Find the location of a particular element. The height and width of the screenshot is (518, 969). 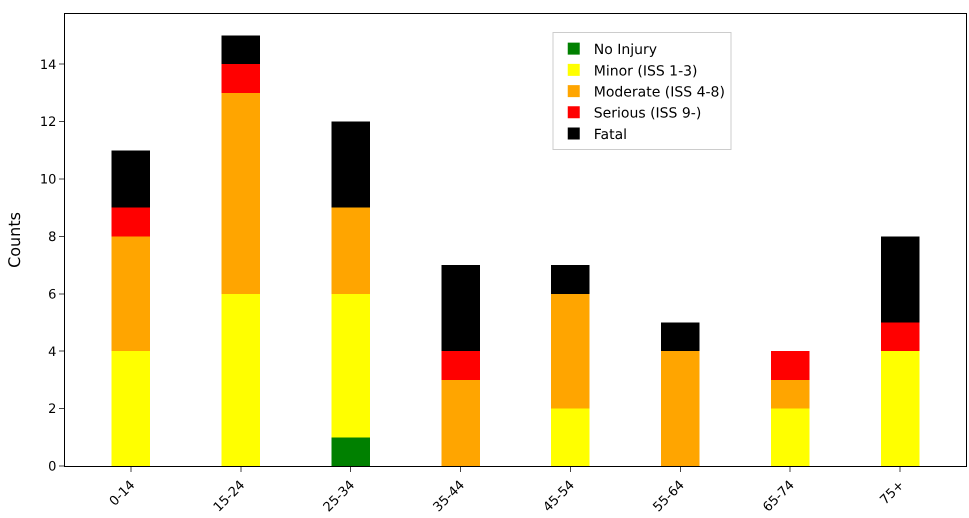

y-tick-label: 0 is located at coordinates (52, 467).